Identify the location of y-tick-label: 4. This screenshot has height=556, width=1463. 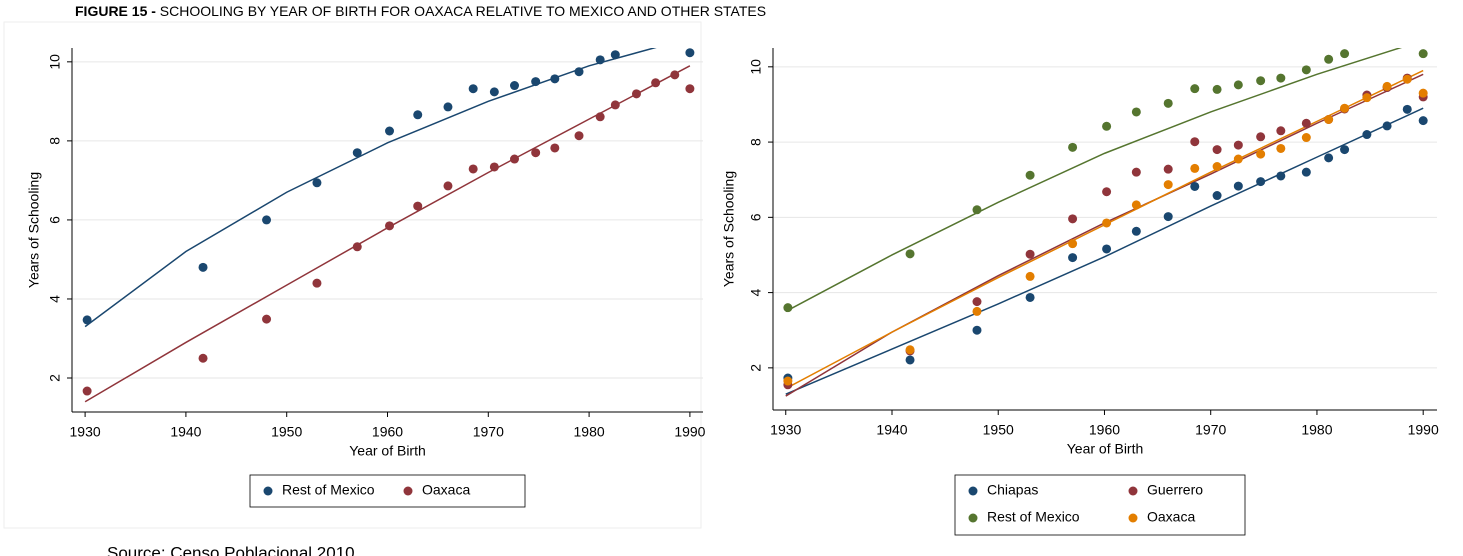
(55, 299).